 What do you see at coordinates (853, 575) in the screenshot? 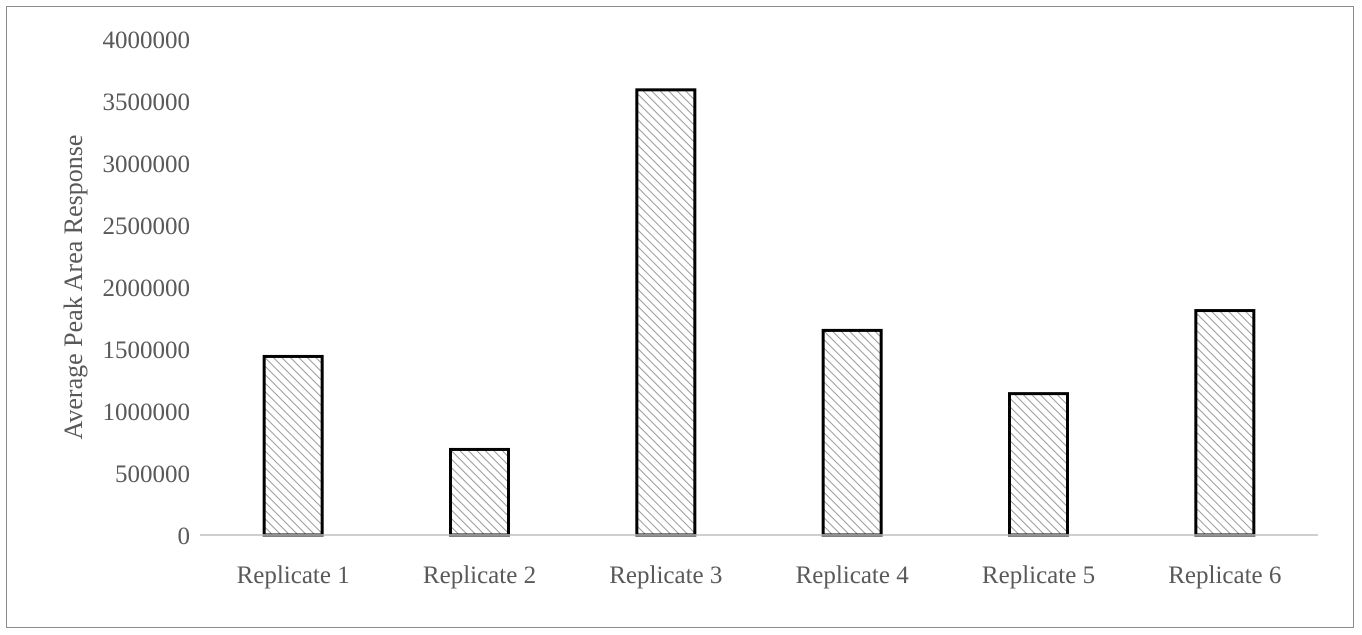
I see `x-tick-label: Replicate 4` at bounding box center [853, 575].